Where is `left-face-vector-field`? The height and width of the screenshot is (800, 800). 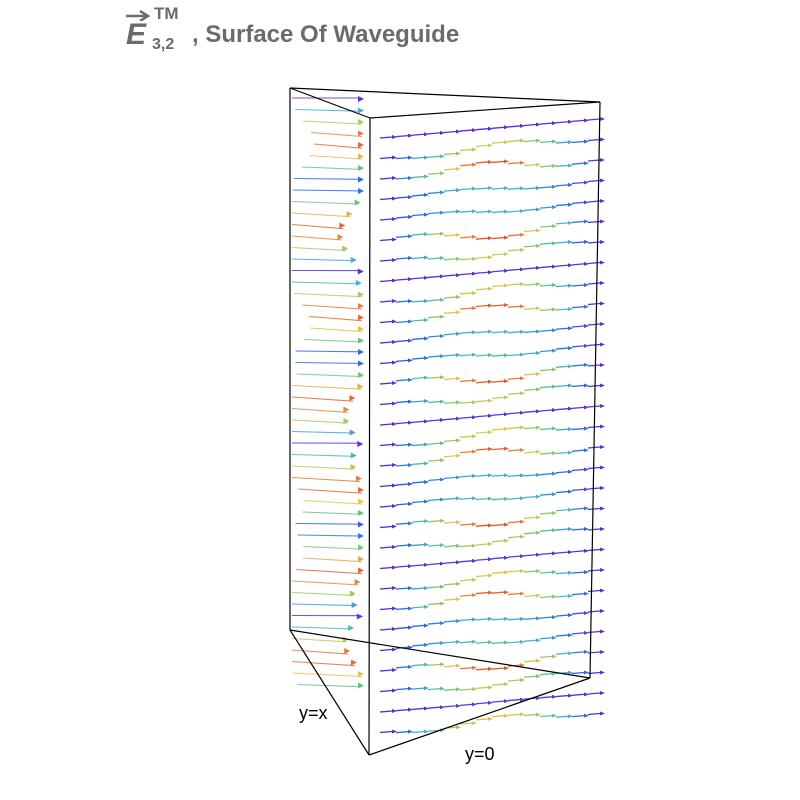
left-face-vector-field is located at coordinates (327, 392).